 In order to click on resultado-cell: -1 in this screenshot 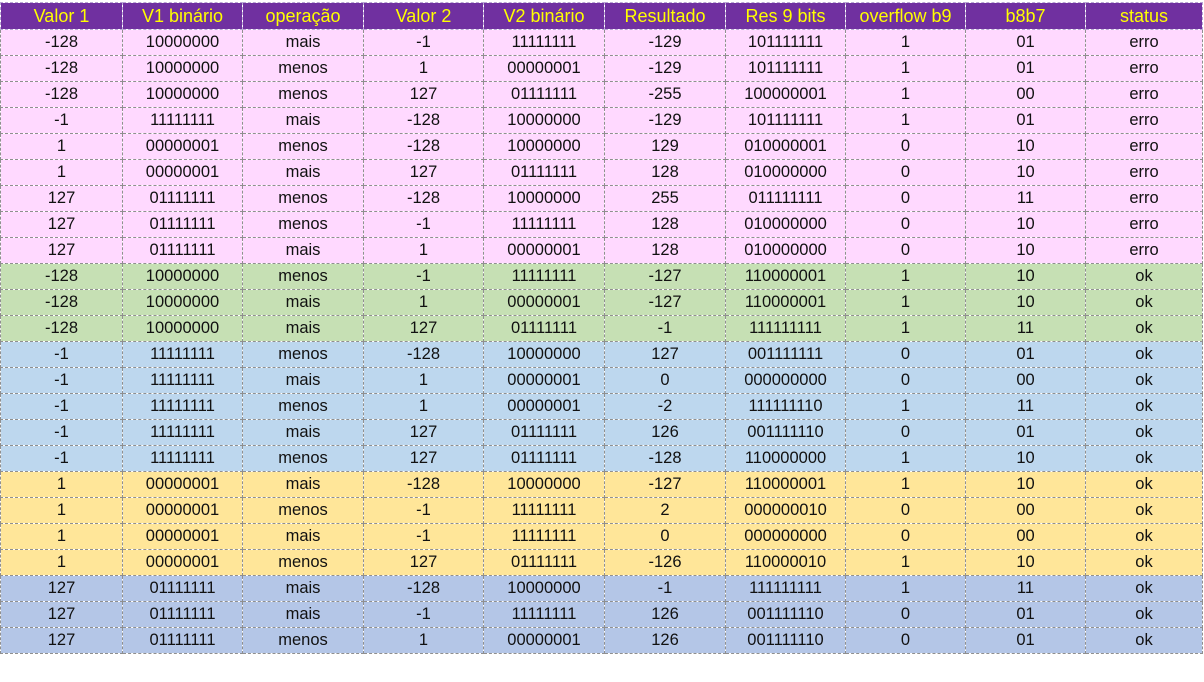, I will do `click(665, 328)`.